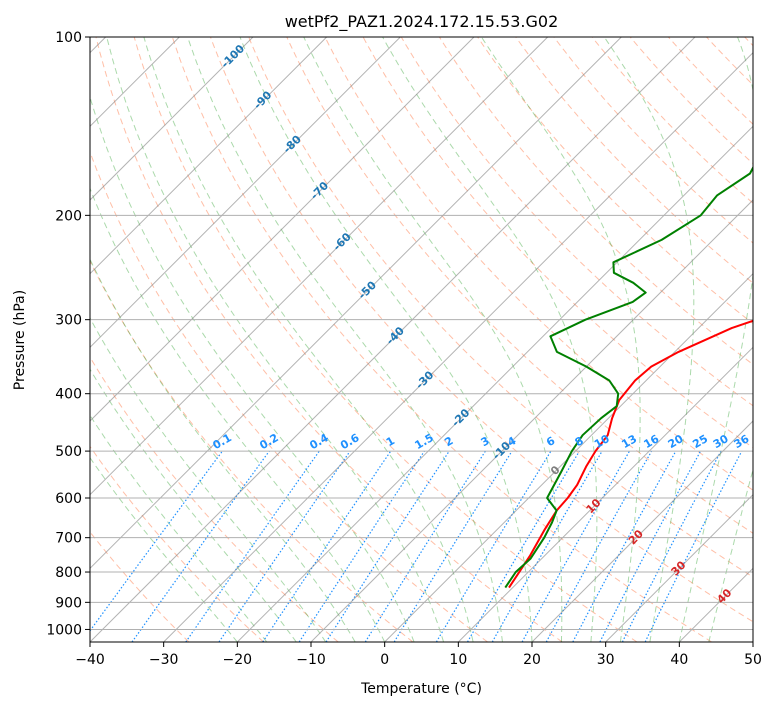  I want to click on chart-title: wetPf2_PAZ1.2024.172.15.53.G02, so click(422, 22).